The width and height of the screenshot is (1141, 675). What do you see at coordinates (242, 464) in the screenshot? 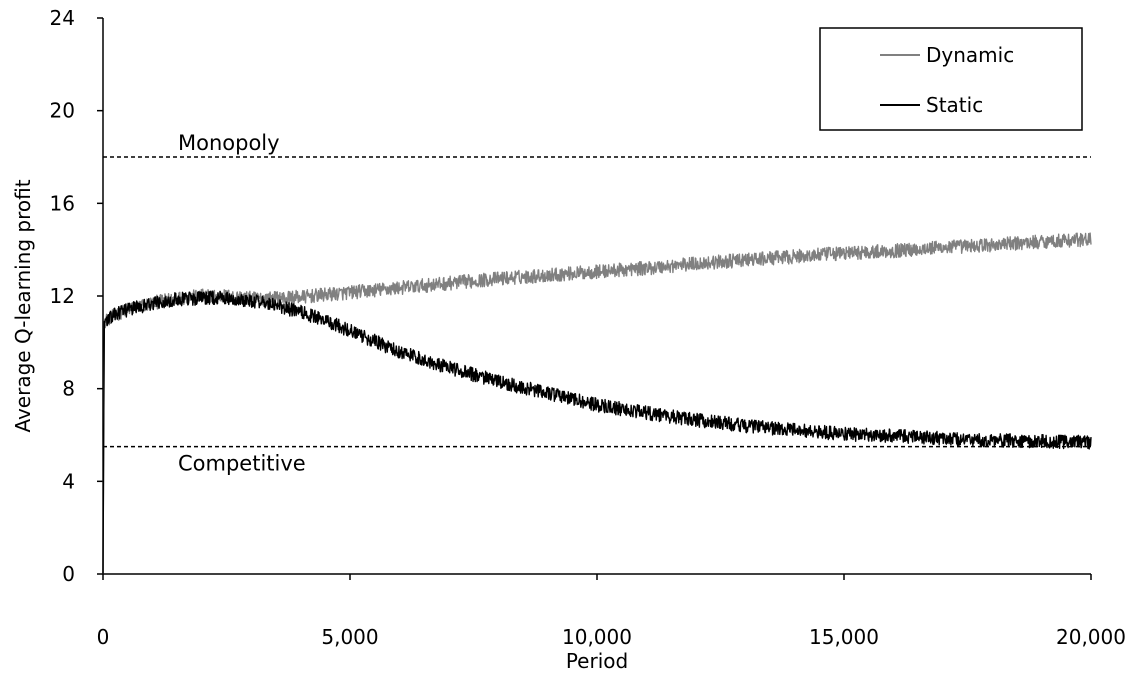
I see `reference-label-competitive: Competitive` at bounding box center [242, 464].